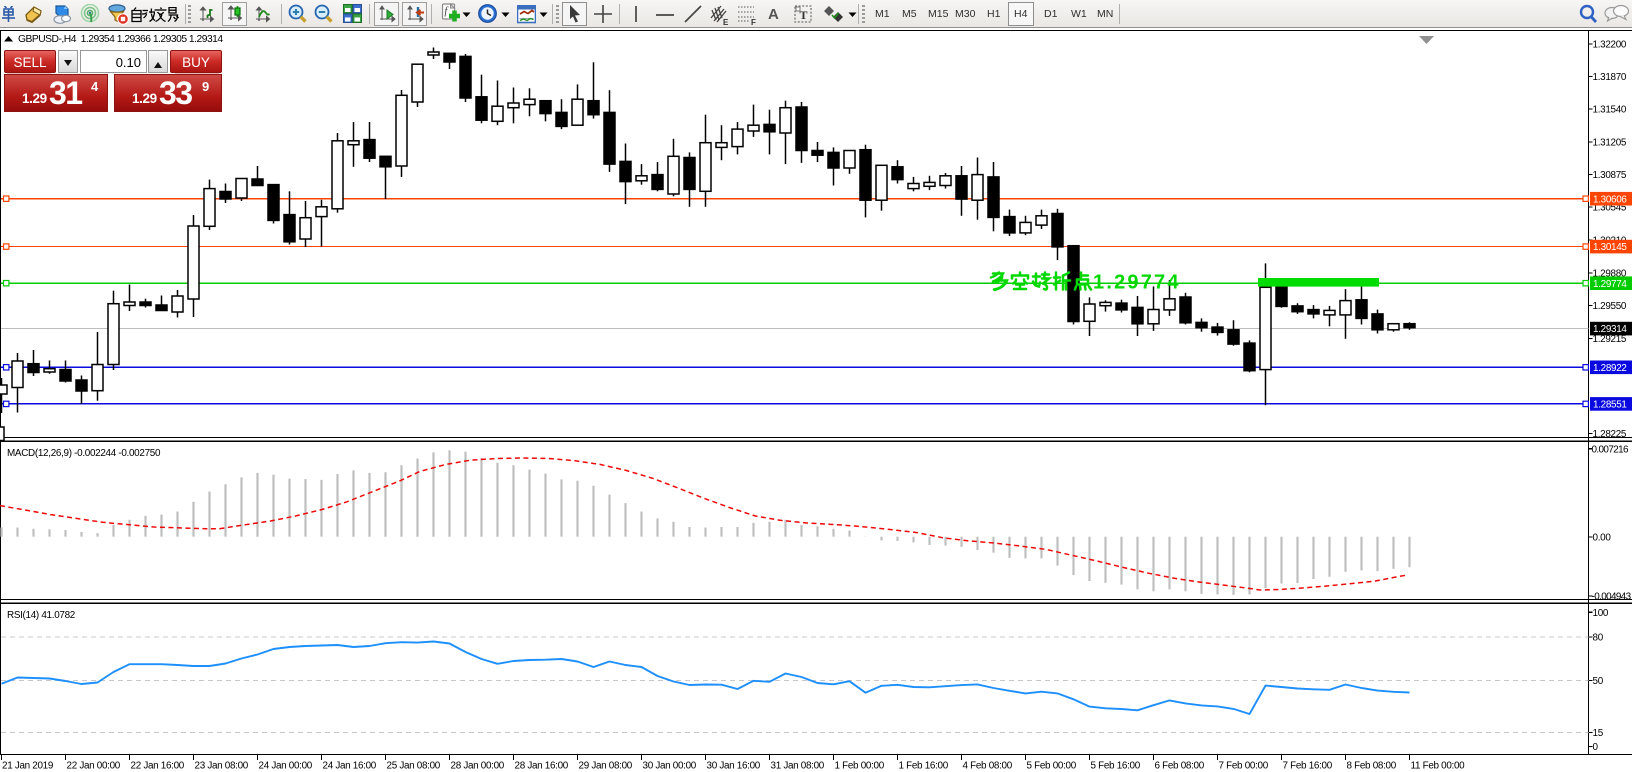  Describe the element at coordinates (1610, 77) in the screenshot. I see `svg-text: 1.31870` at that location.